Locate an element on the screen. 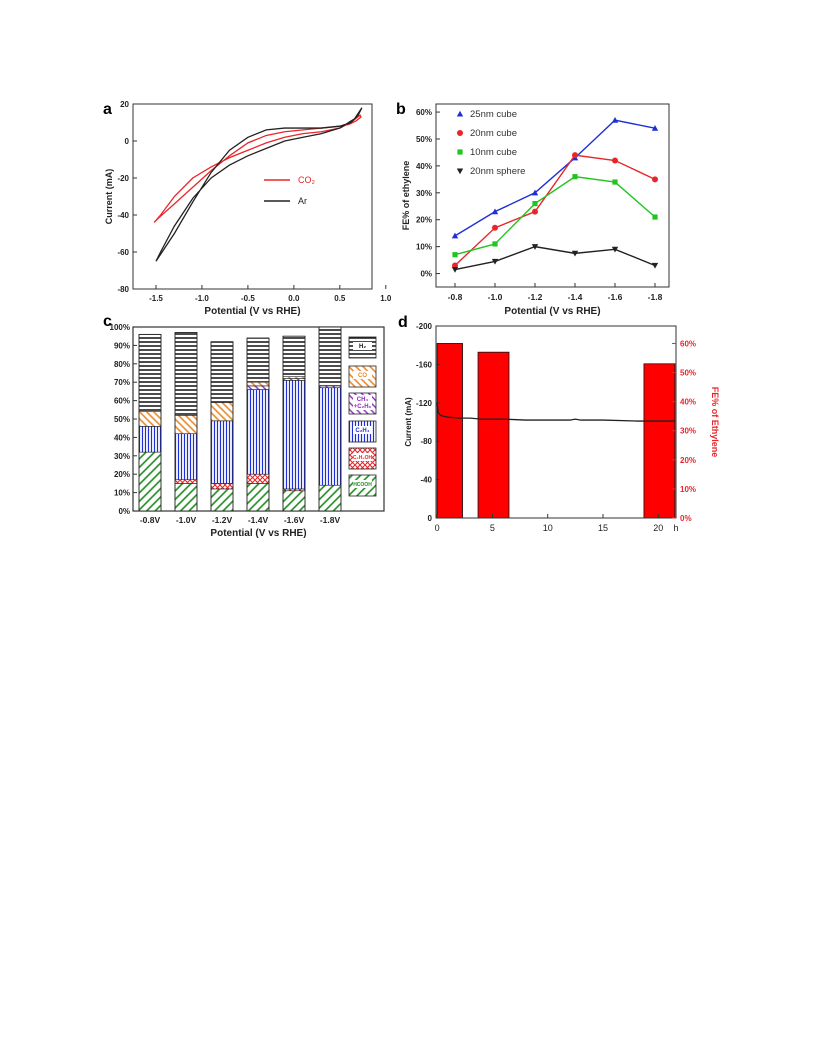 This screenshot has width=816, height=1056. panel-c-letter: c is located at coordinates (107, 321).